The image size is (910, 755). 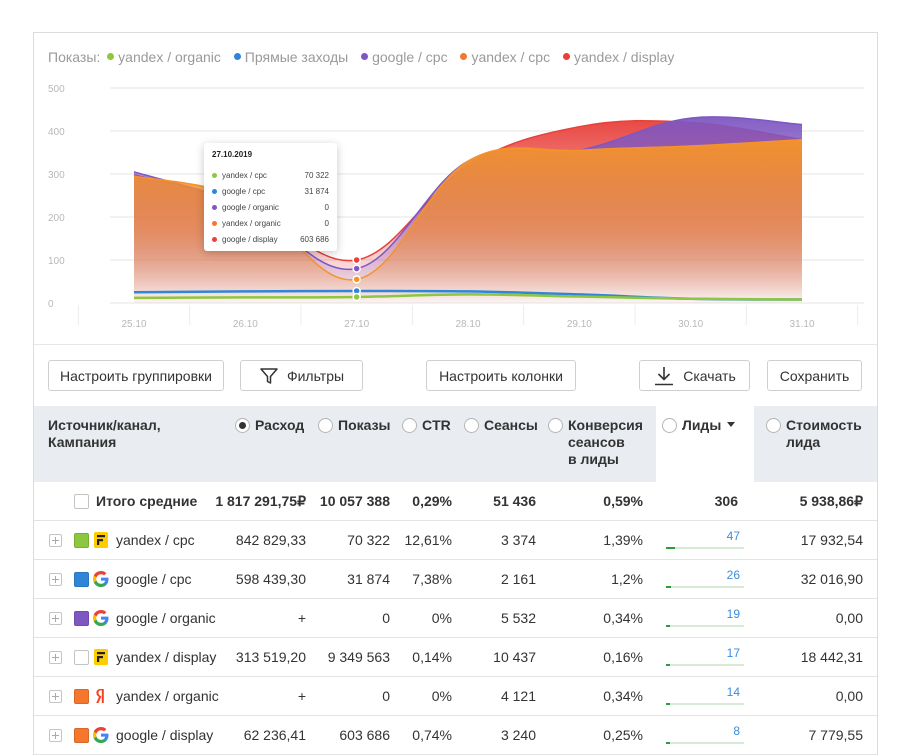 What do you see at coordinates (136, 375) in the screenshot?
I see `grouping-button: Настроить группировки` at bounding box center [136, 375].